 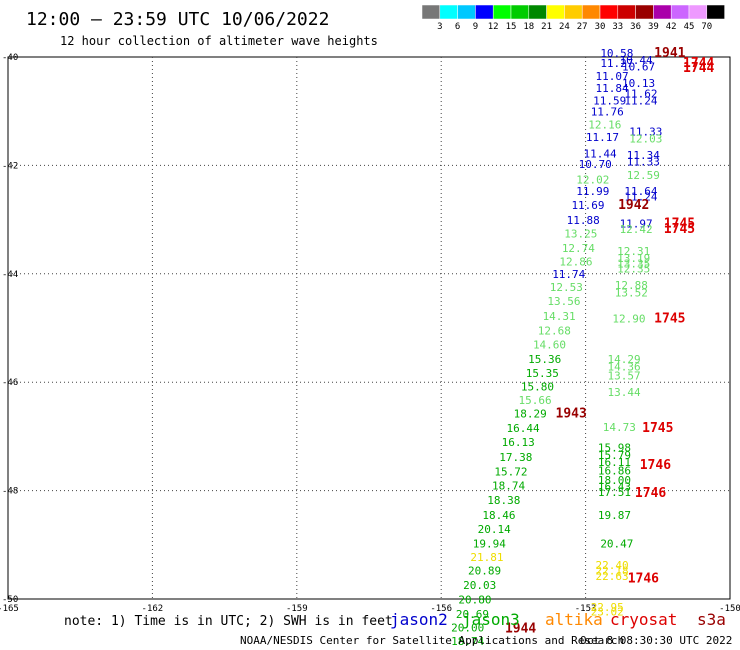 I want to click on swh-label: 11.99, so click(x=592, y=191).